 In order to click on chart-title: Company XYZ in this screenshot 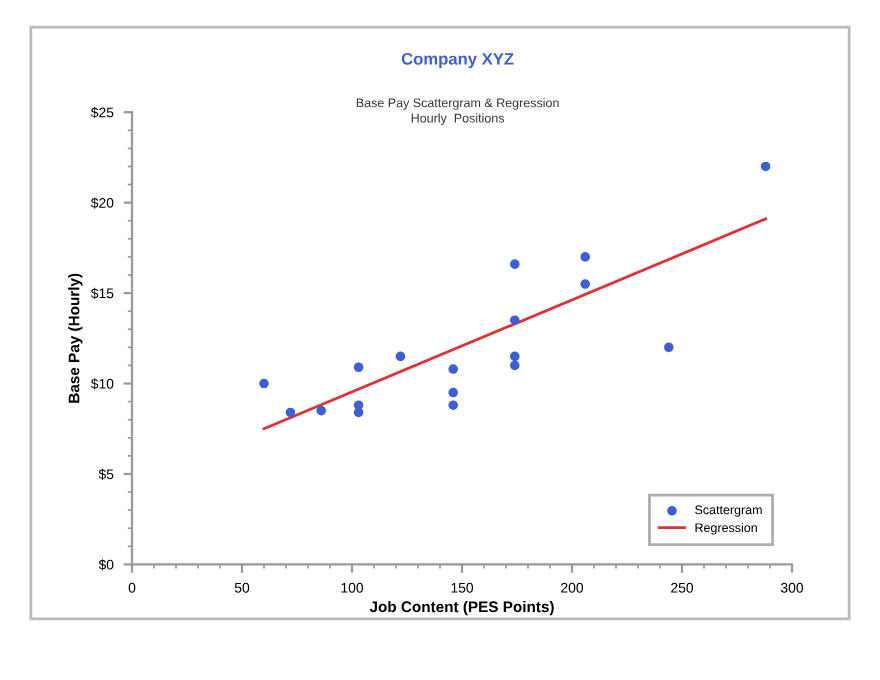, I will do `click(457, 60)`.